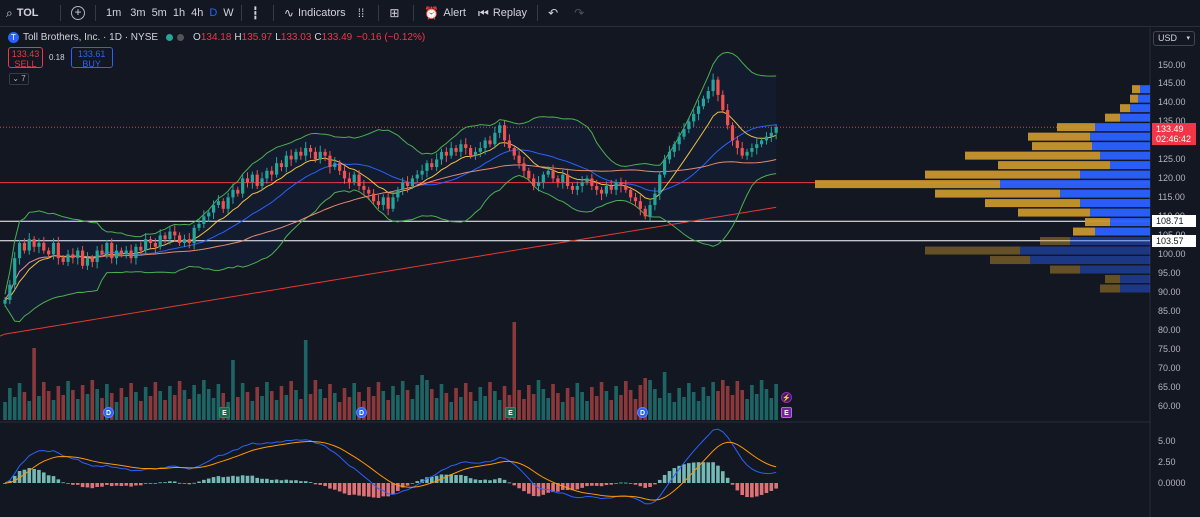  What do you see at coordinates (25, 58) in the screenshot?
I see `sell-button: 133.43 SELL` at bounding box center [25, 58].